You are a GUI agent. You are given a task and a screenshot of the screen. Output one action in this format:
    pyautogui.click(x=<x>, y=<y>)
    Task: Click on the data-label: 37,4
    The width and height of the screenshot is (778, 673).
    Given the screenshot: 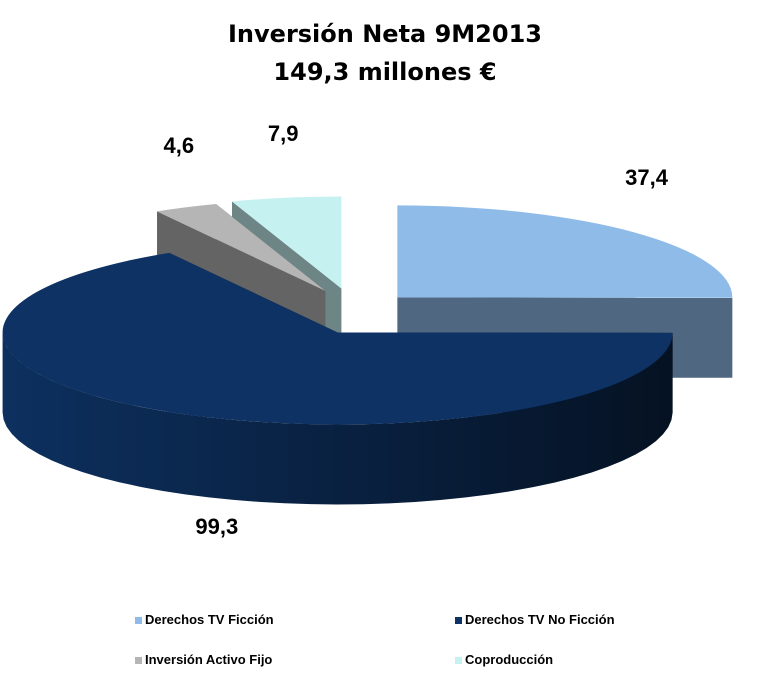 What is the action you would take?
    pyautogui.click(x=647, y=177)
    